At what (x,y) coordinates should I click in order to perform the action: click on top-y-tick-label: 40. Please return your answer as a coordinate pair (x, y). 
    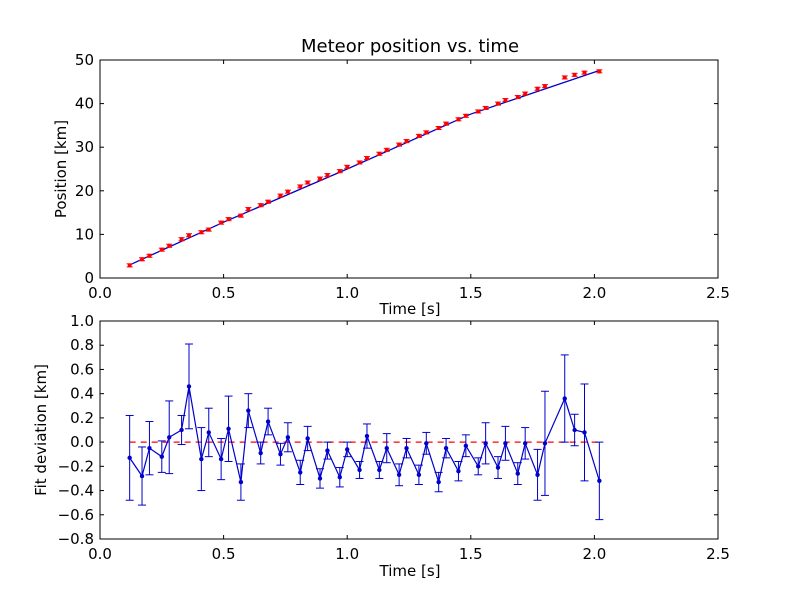
    Looking at the image, I should click on (84, 104).